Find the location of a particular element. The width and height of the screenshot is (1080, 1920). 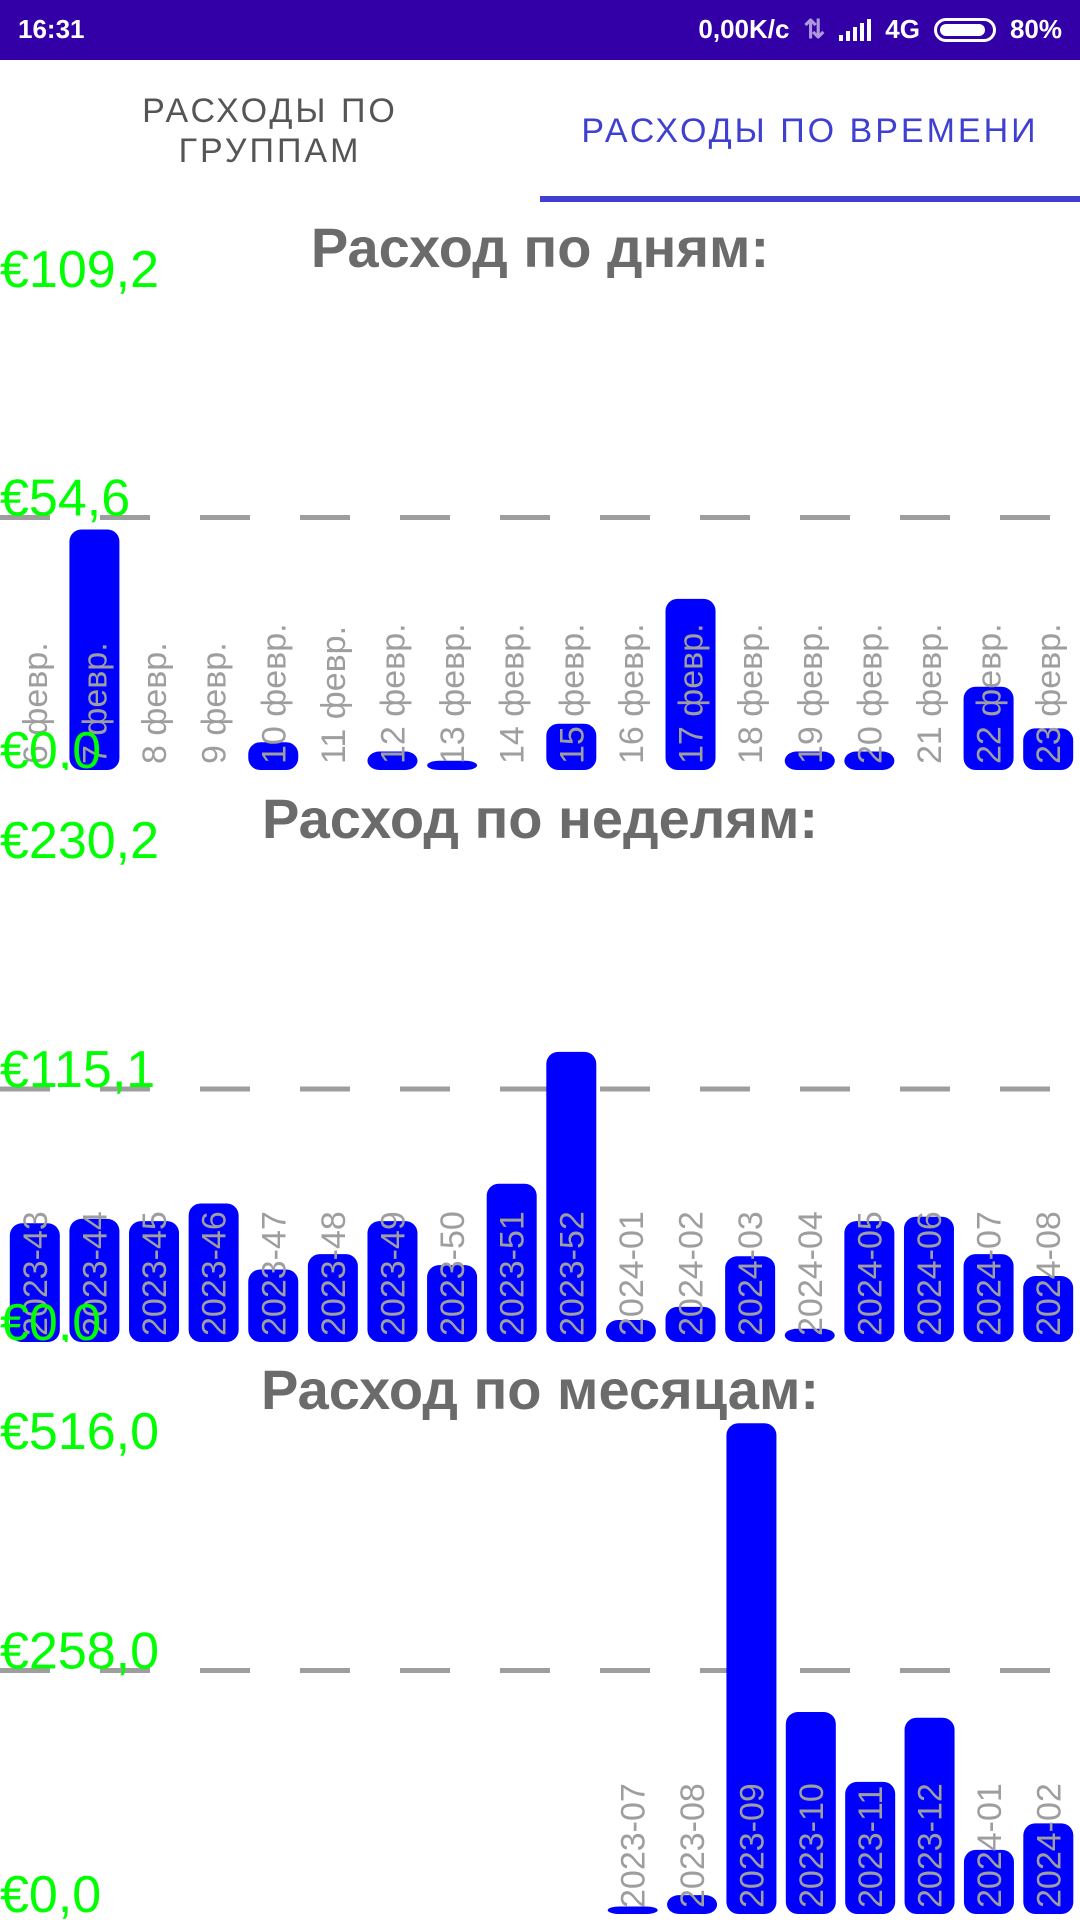

x-tick-label: 8 февр. is located at coordinates (155, 703).